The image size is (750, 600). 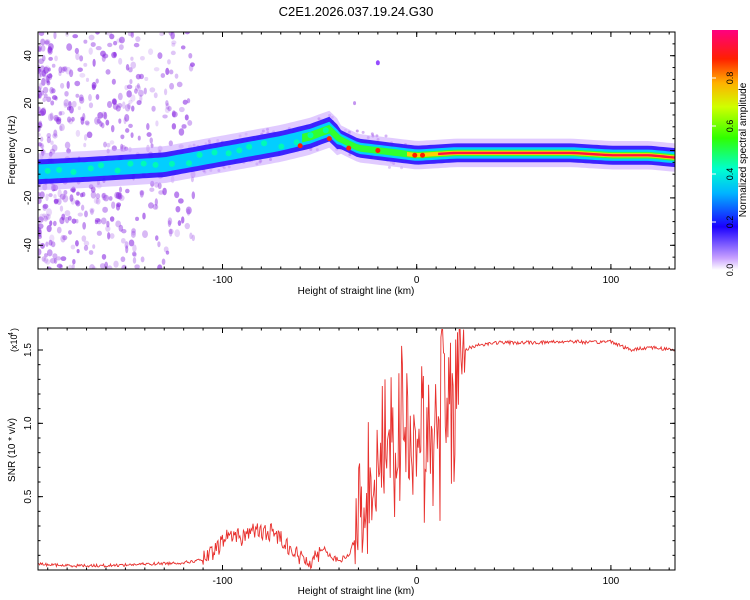 What do you see at coordinates (28, 150) in the screenshot?
I see `y-tick-label: 0` at bounding box center [28, 150].